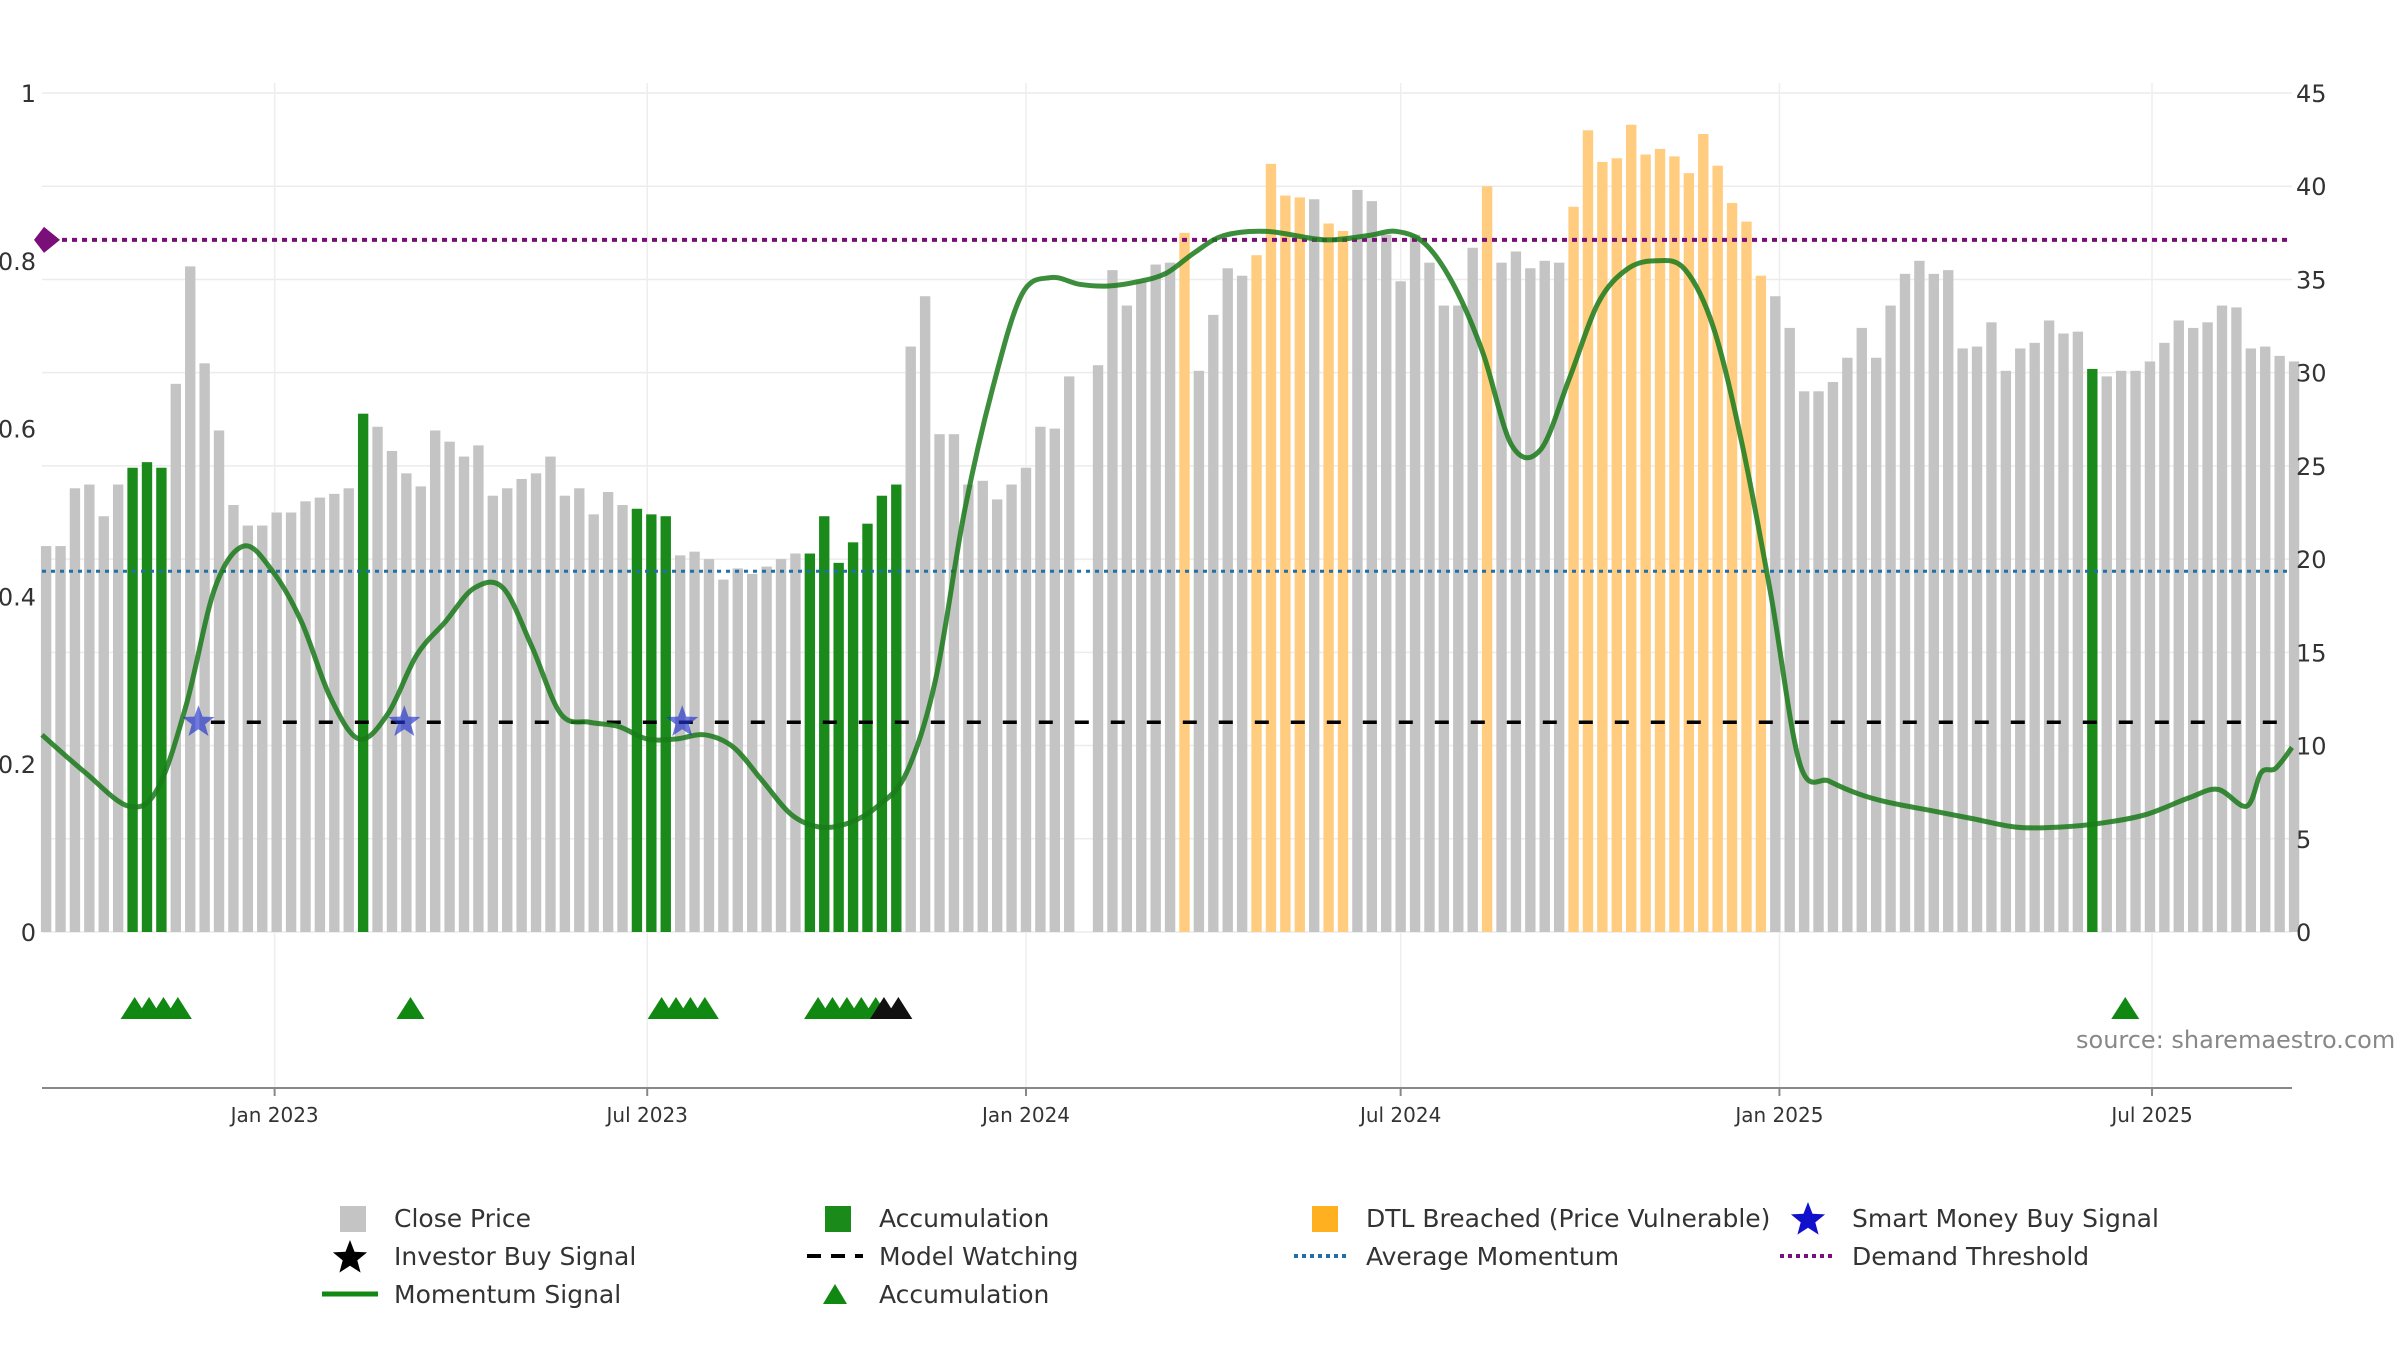 The height and width of the screenshot is (1350, 2400). What do you see at coordinates (1808, 1218) in the screenshot?
I see `blue-star-icon` at bounding box center [1808, 1218].